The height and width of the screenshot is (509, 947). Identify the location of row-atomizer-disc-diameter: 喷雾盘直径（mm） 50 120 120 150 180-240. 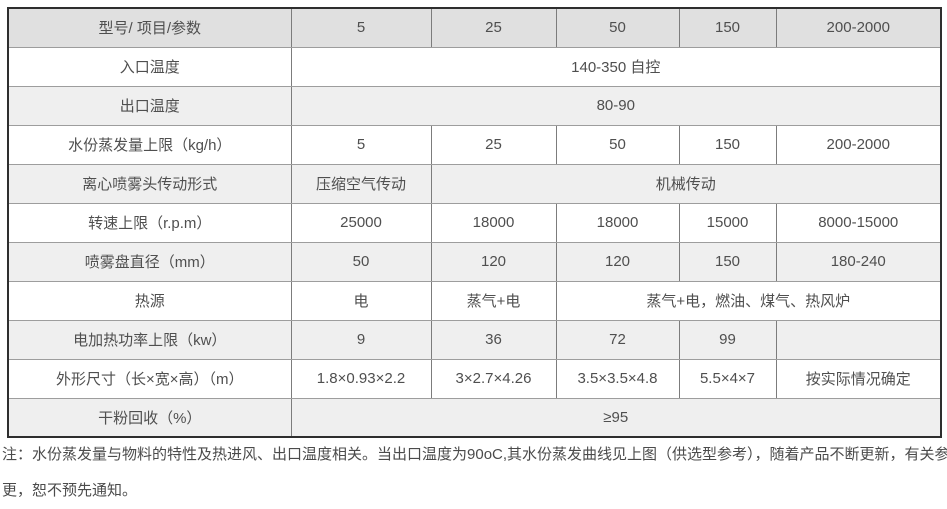
(474, 261).